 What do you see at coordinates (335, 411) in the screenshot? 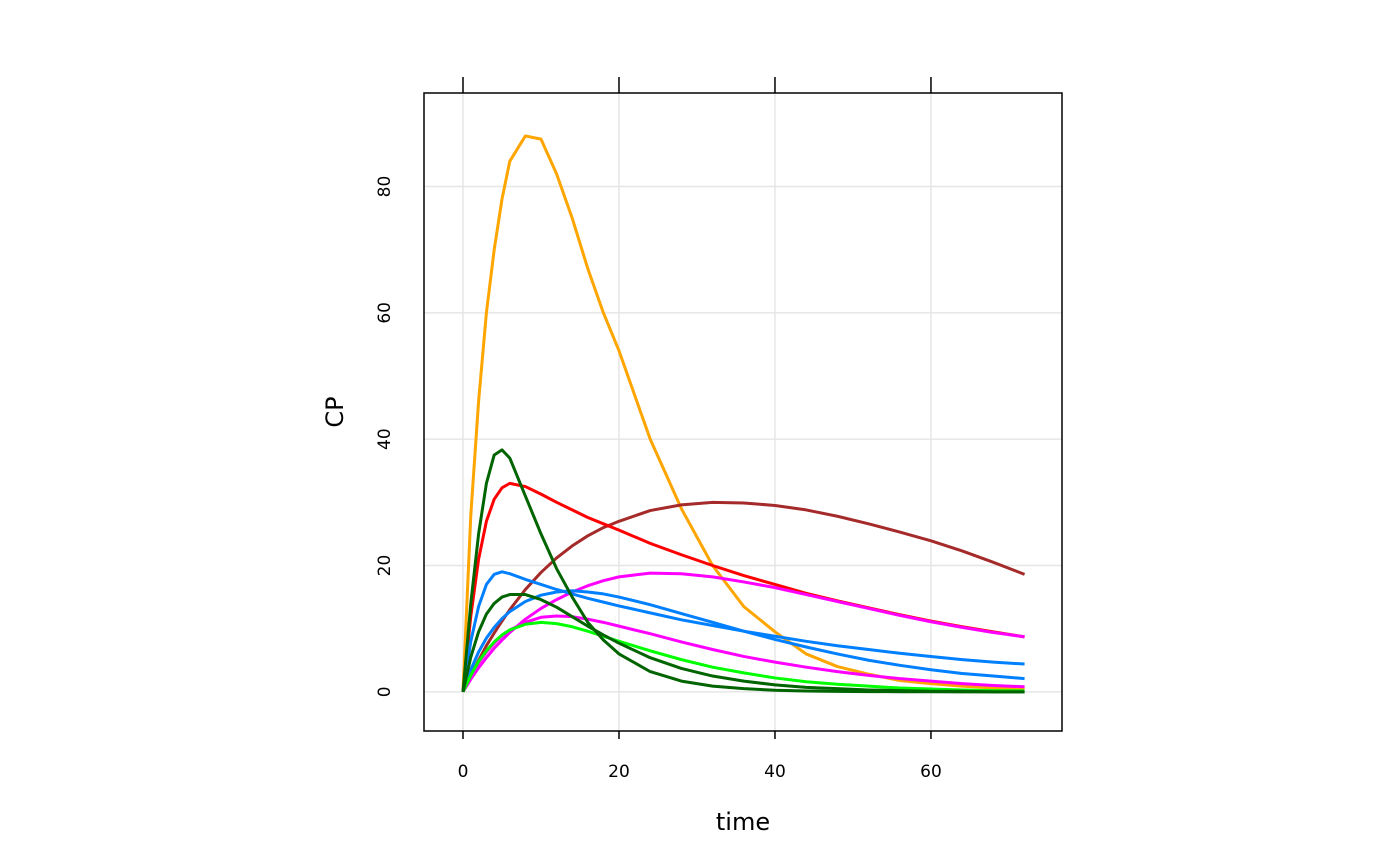
I see `y-axis-title: CP` at bounding box center [335, 411].